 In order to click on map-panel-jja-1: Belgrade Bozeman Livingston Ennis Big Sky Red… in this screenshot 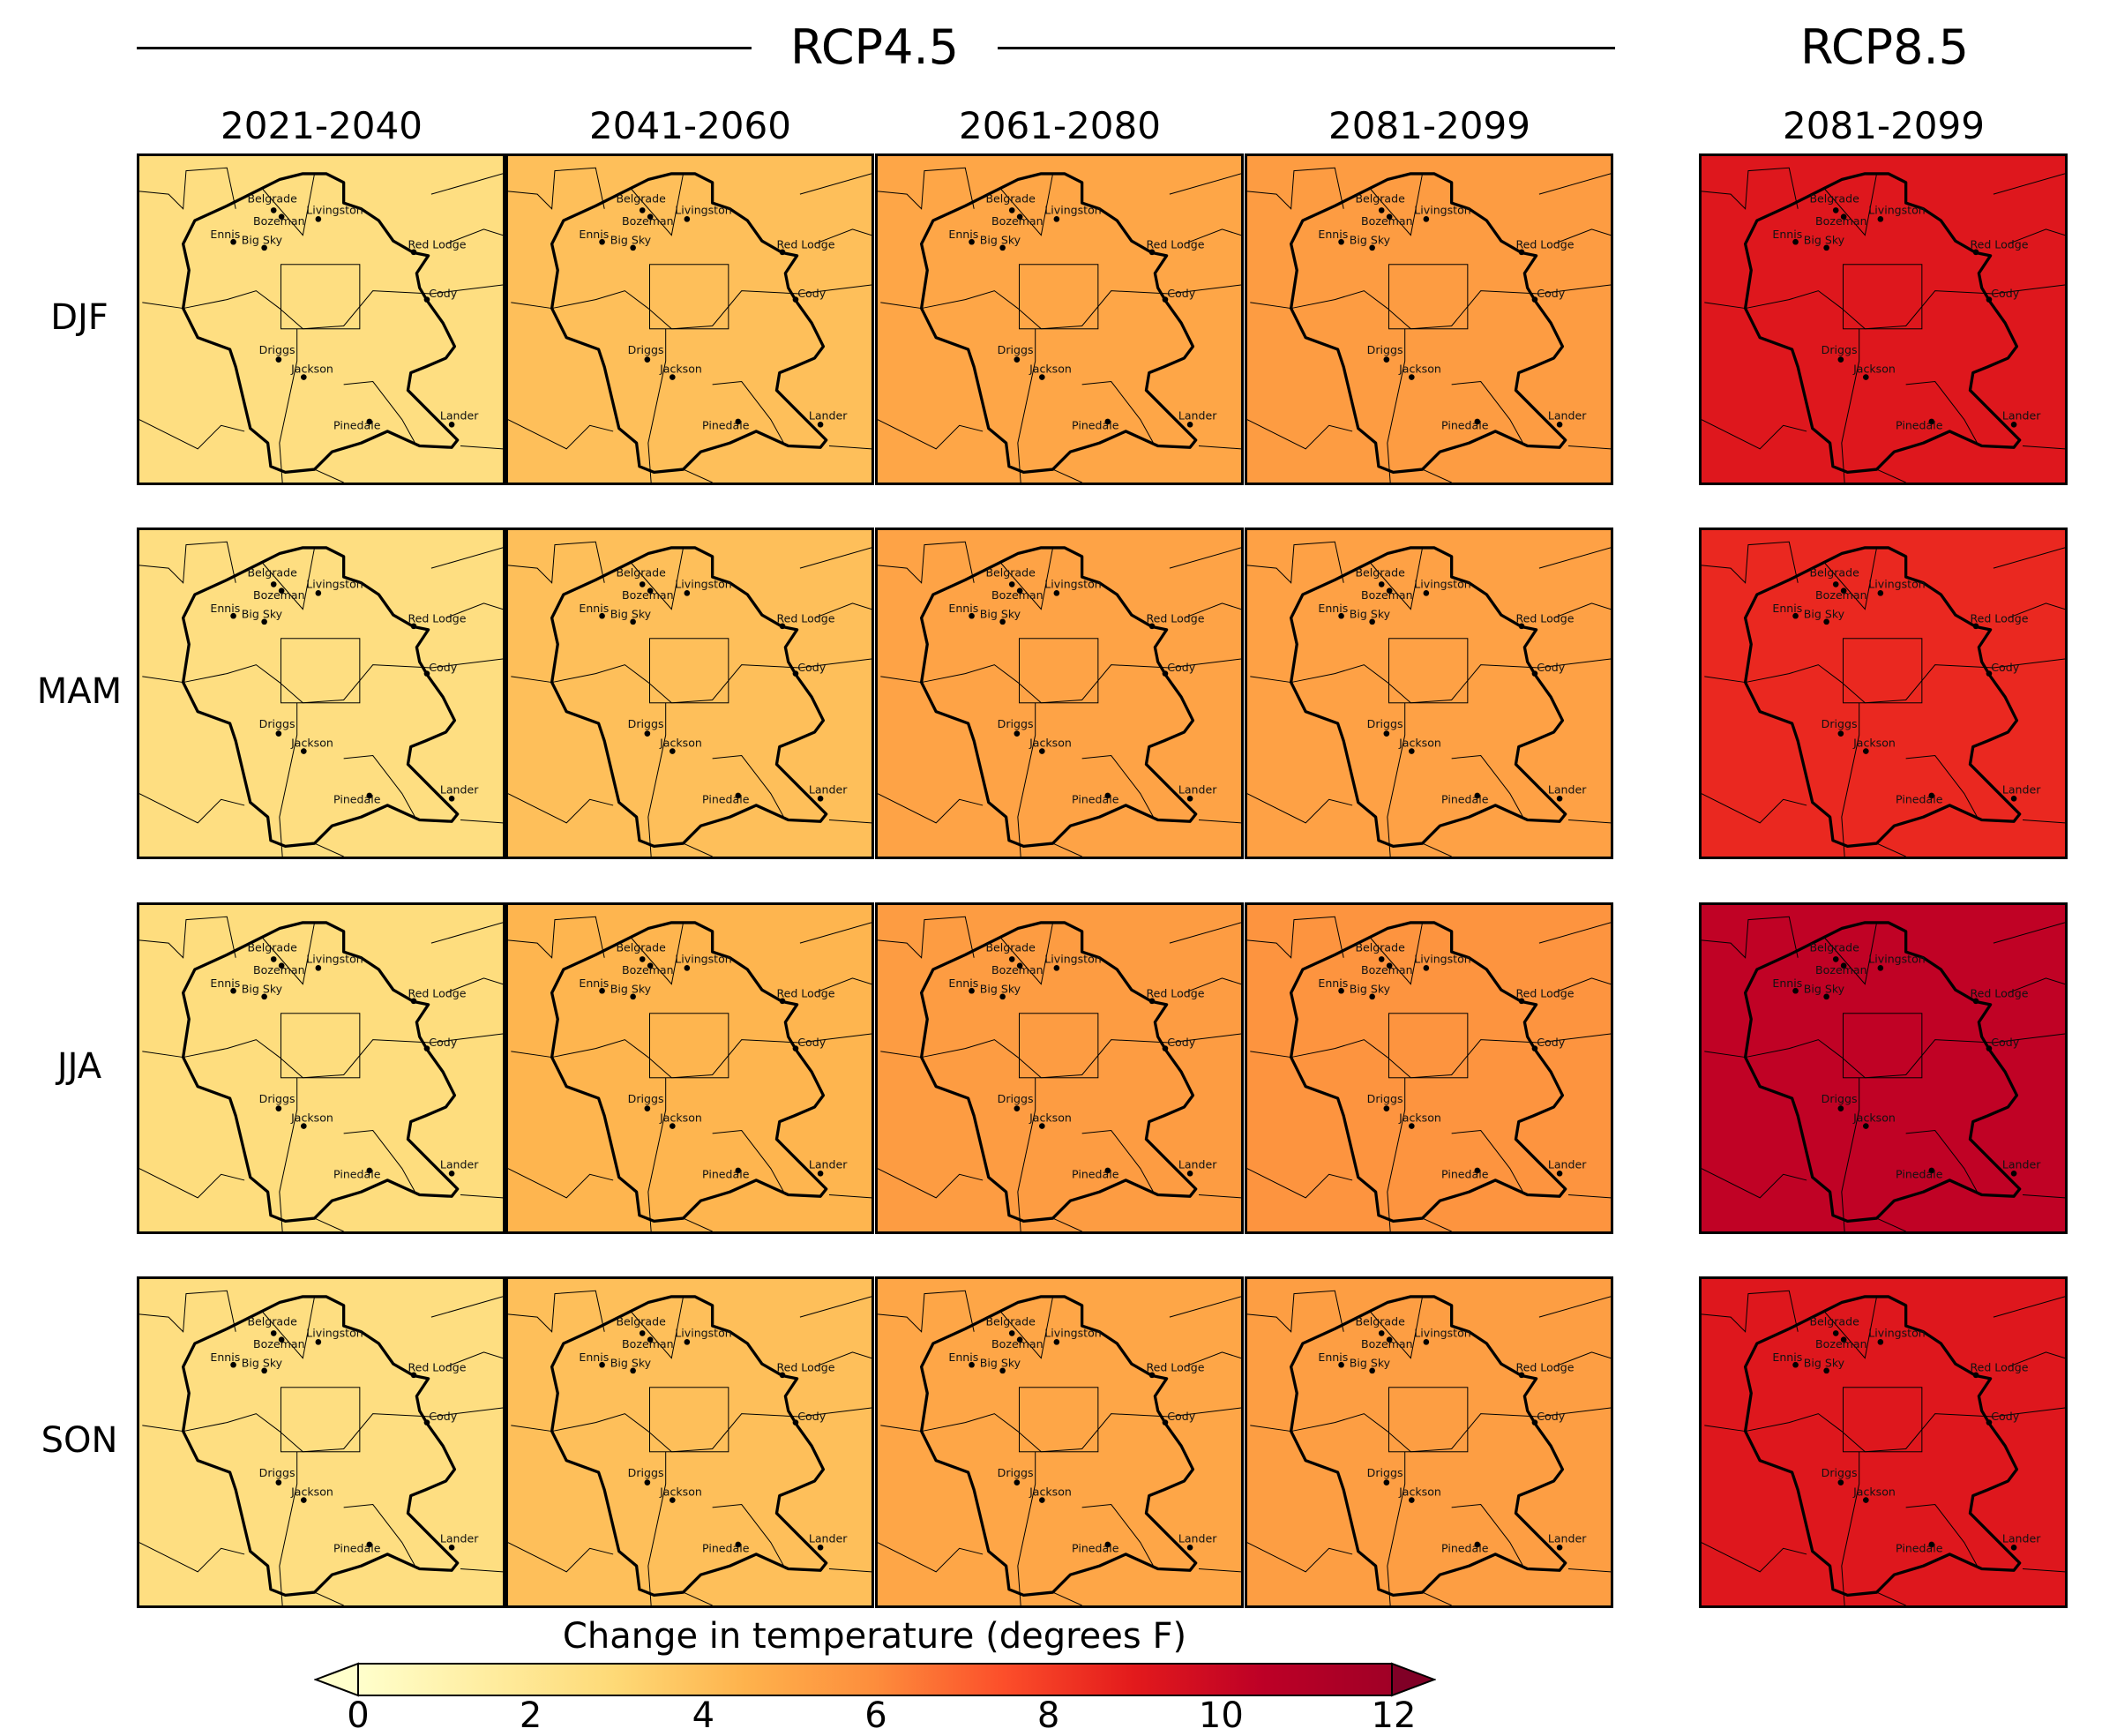, I will do `click(689, 1068)`.